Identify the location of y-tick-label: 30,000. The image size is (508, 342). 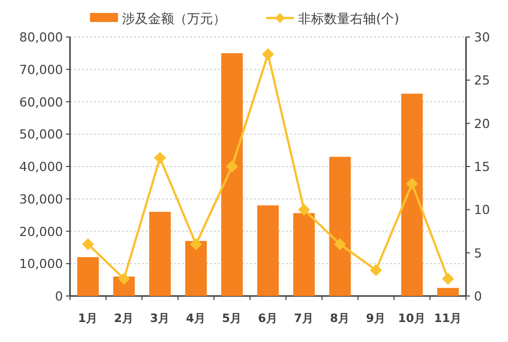
(41, 198).